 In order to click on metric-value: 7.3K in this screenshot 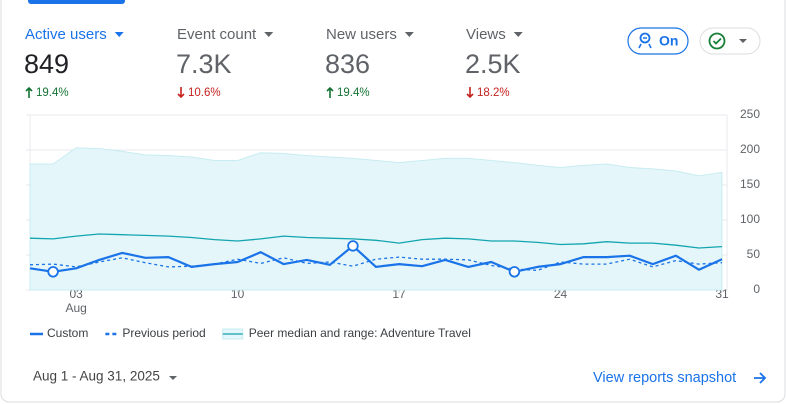, I will do `click(204, 64)`.